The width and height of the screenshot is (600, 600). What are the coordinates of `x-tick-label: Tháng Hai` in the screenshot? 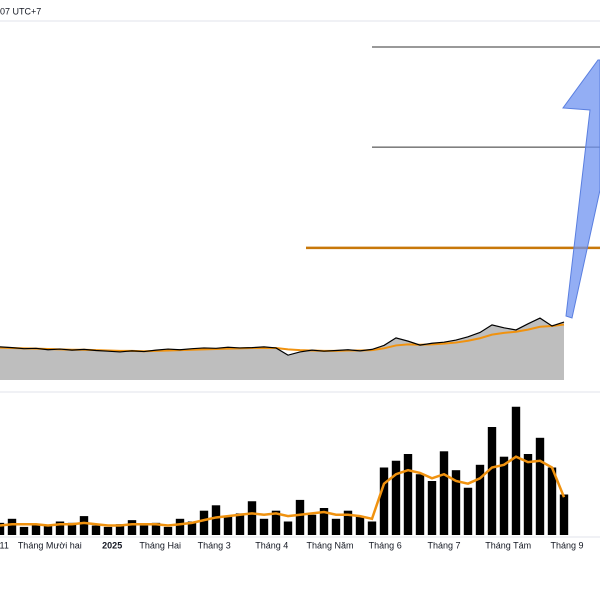 It's located at (160, 545).